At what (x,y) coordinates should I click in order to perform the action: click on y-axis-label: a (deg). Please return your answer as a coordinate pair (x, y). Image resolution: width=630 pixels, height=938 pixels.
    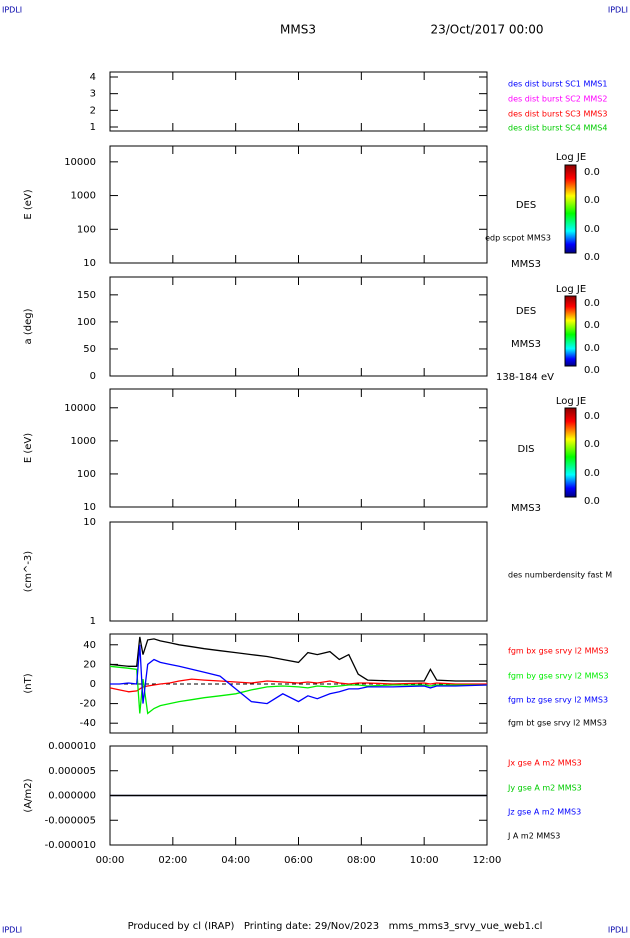
    Looking at the image, I should click on (28, 326).